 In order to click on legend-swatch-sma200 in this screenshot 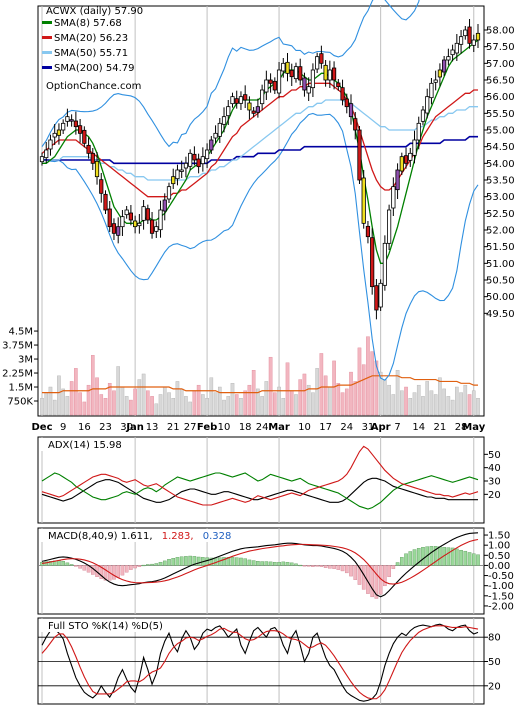, I will do `click(47, 67)`.